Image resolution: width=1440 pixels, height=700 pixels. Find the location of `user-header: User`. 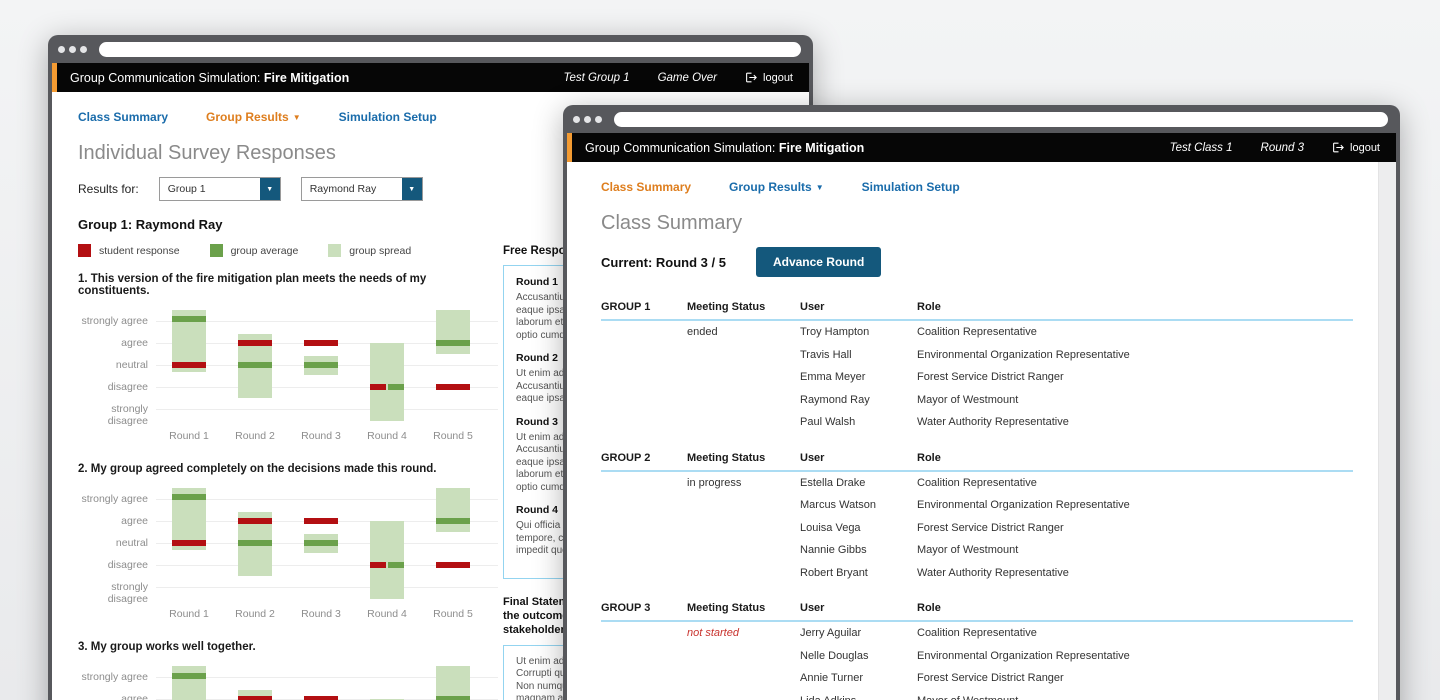

user-header: User is located at coordinates (812, 307).